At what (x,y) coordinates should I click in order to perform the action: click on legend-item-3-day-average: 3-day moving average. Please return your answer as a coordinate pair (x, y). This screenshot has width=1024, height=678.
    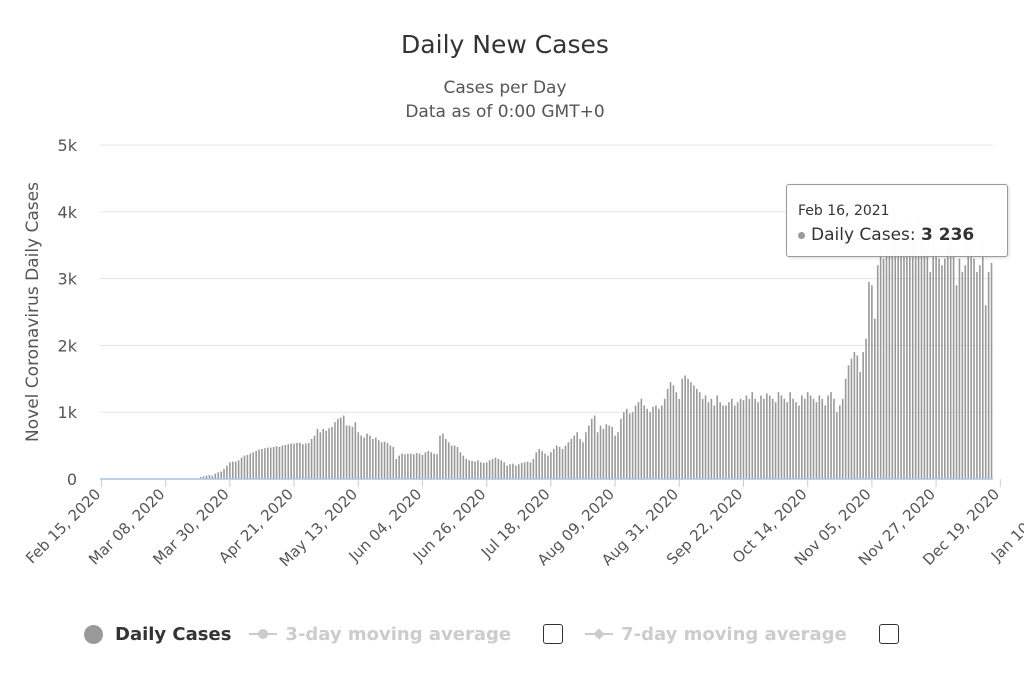
    Looking at the image, I should click on (380, 634).